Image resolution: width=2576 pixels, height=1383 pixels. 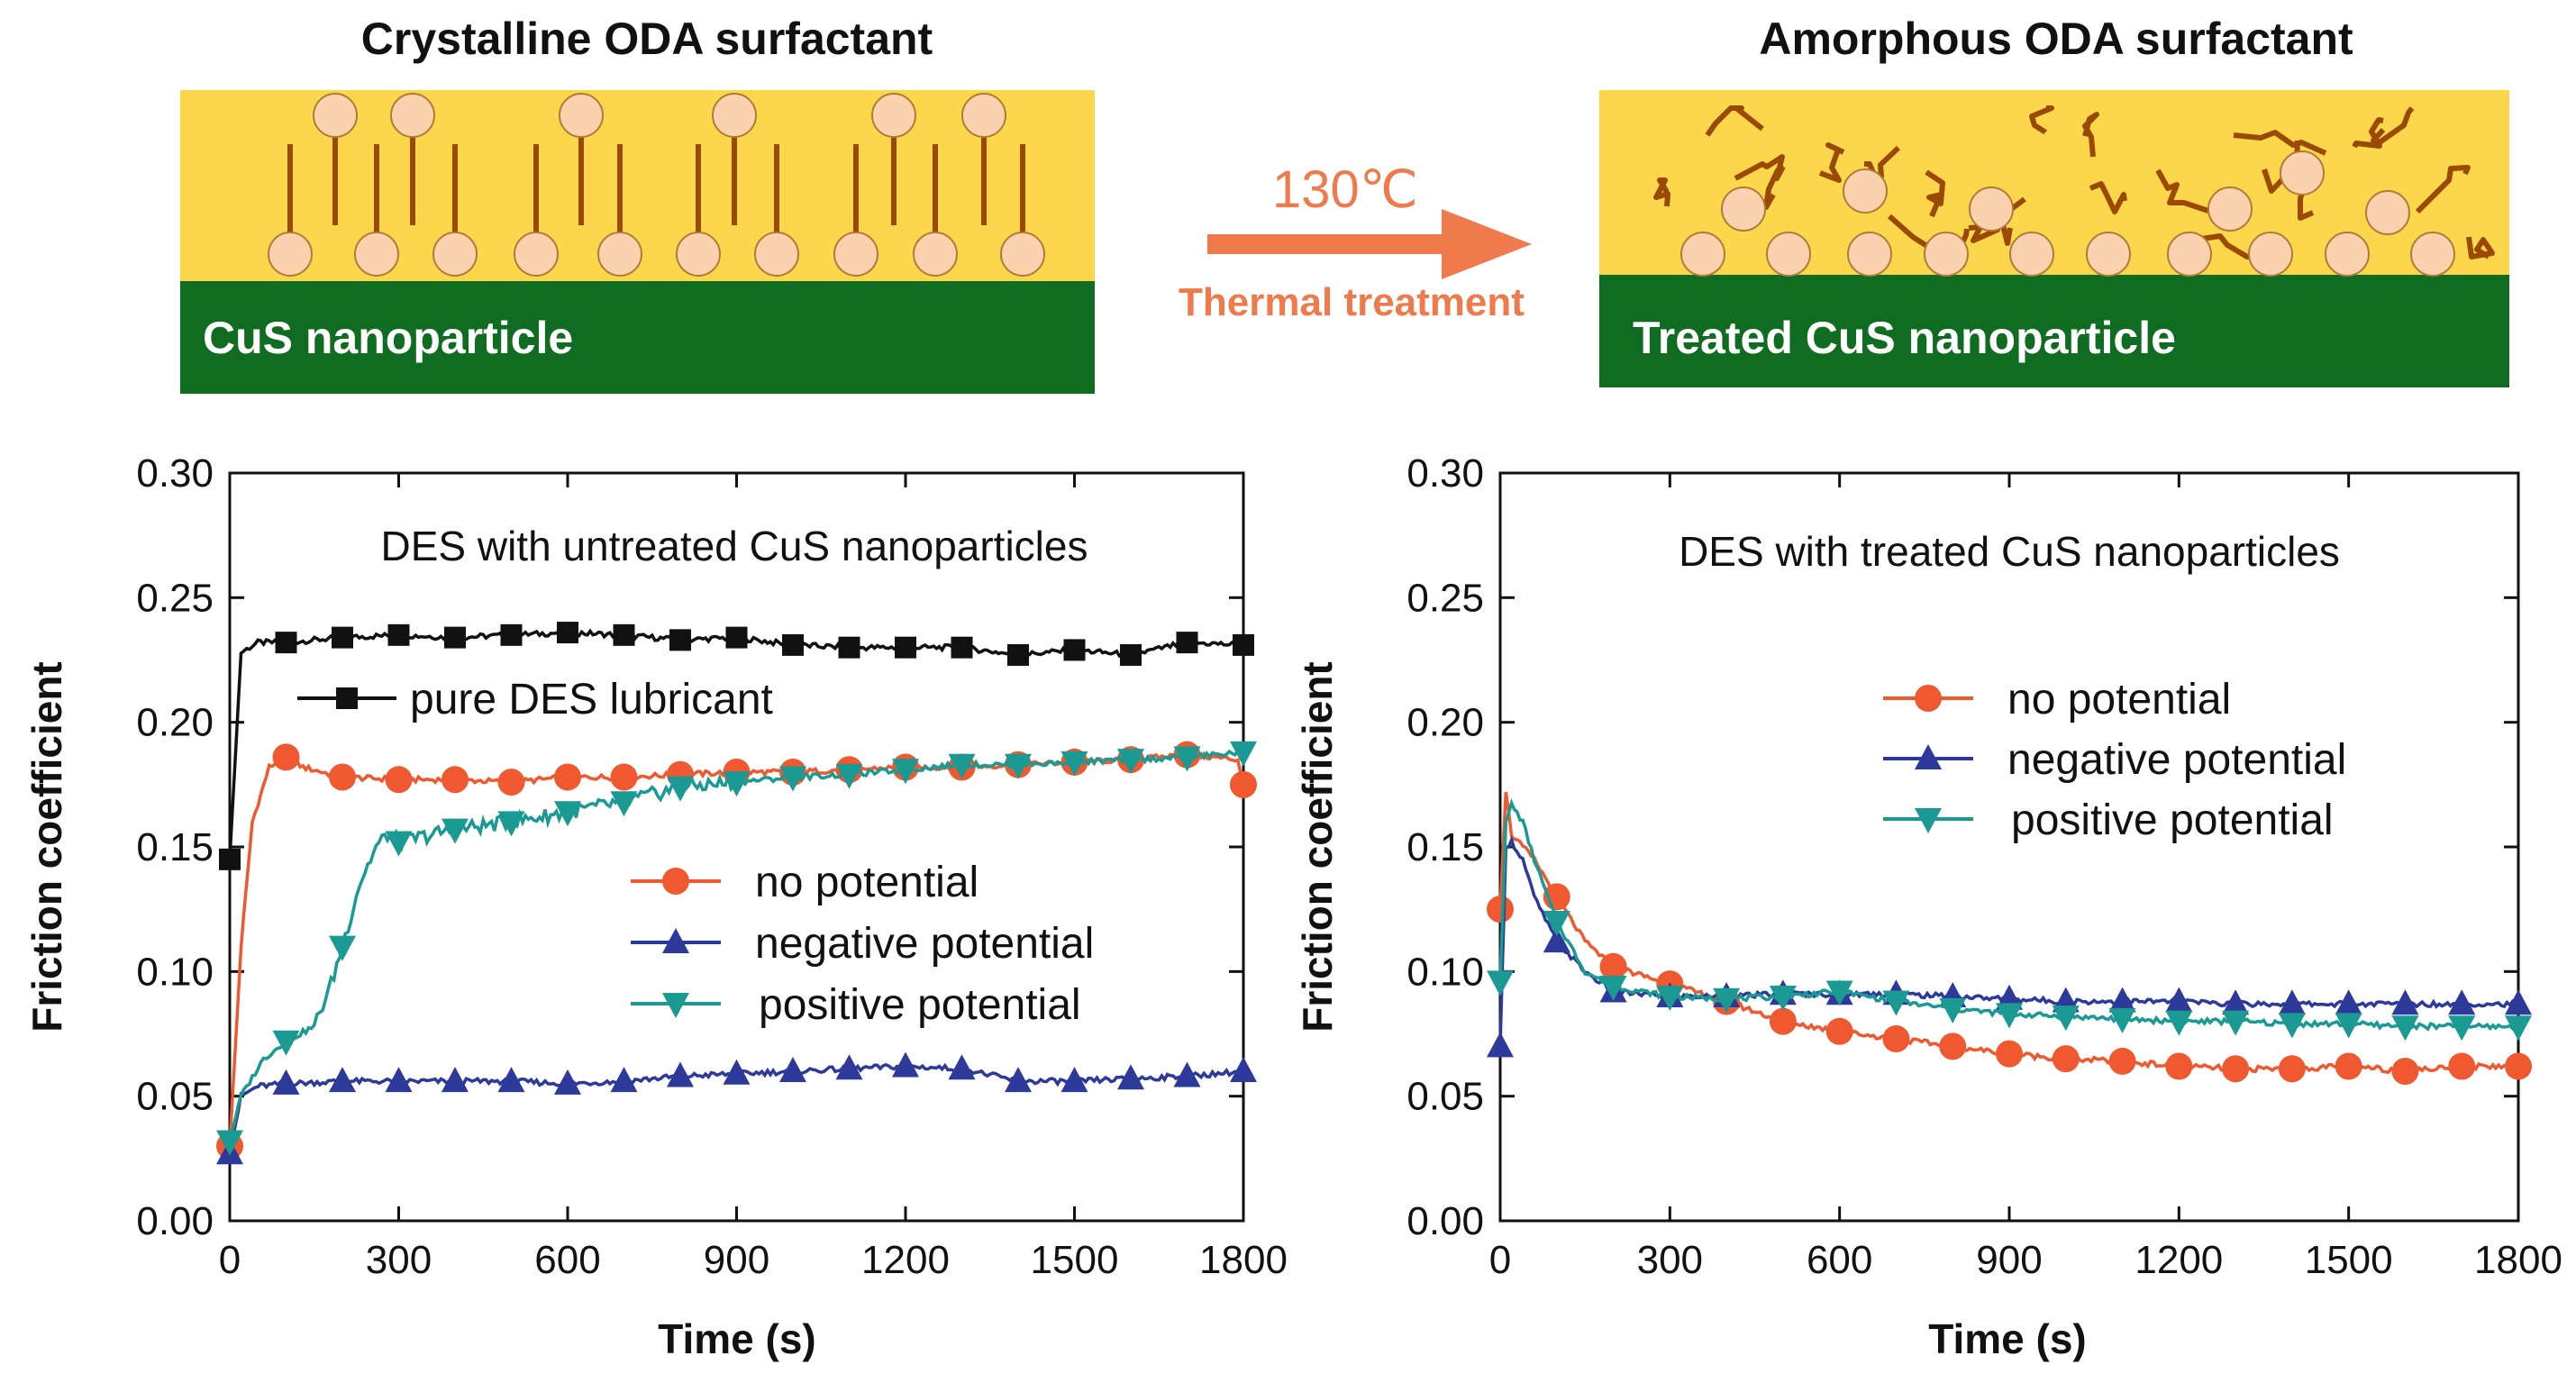 I want to click on crystalline-molecules, so click(x=656, y=185).